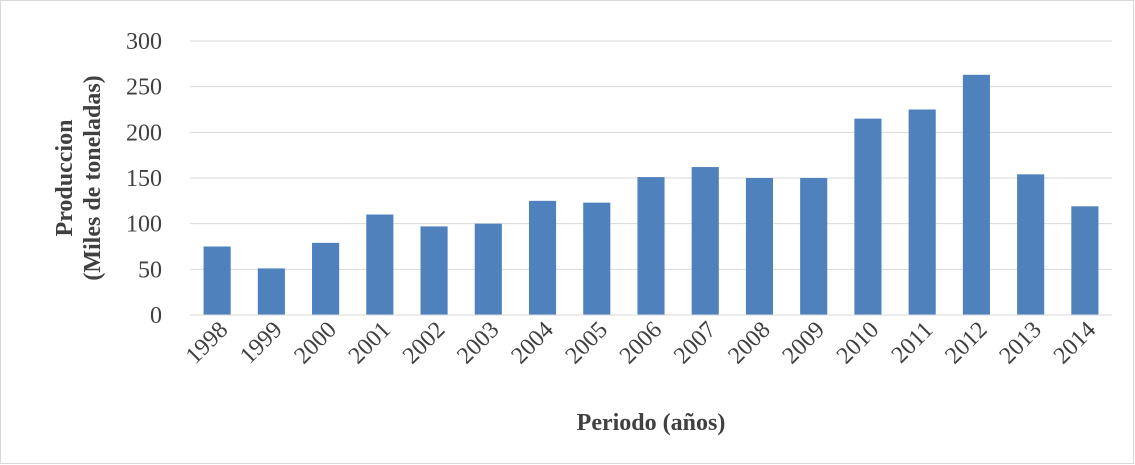 This screenshot has width=1135, height=465. Describe the element at coordinates (144, 88) in the screenshot. I see `y-tick-label: 250` at that location.